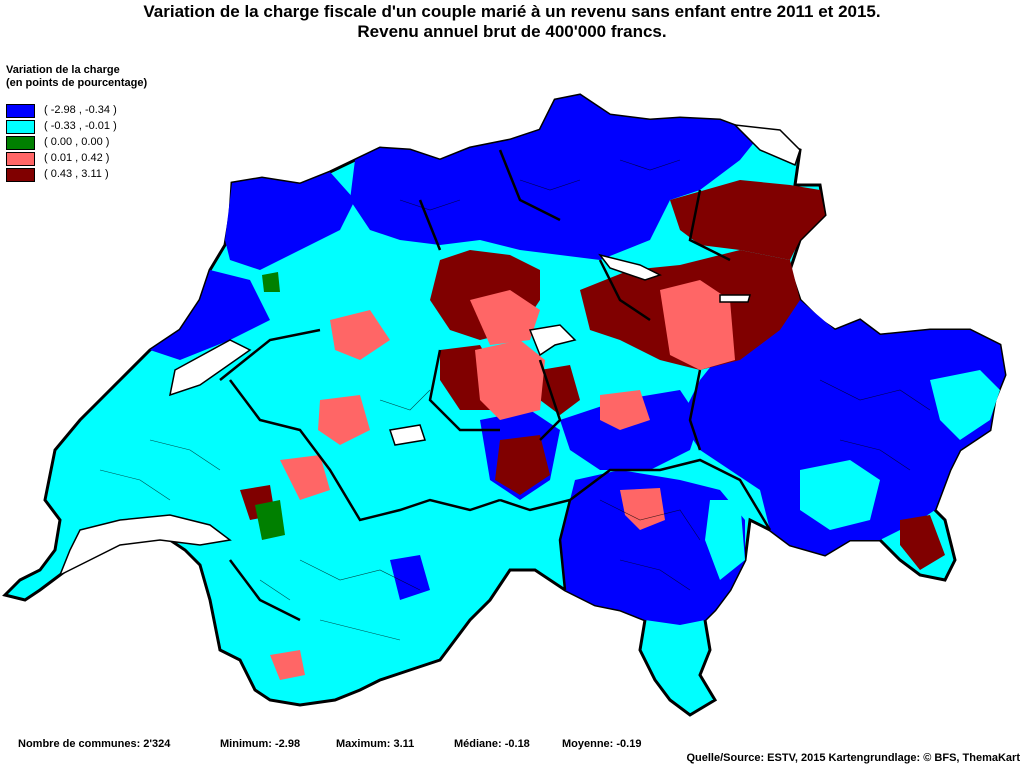 This screenshot has width=1024, height=768. Describe the element at coordinates (210, 315) in the screenshot. I see `region-blue-vaud-west` at that location.